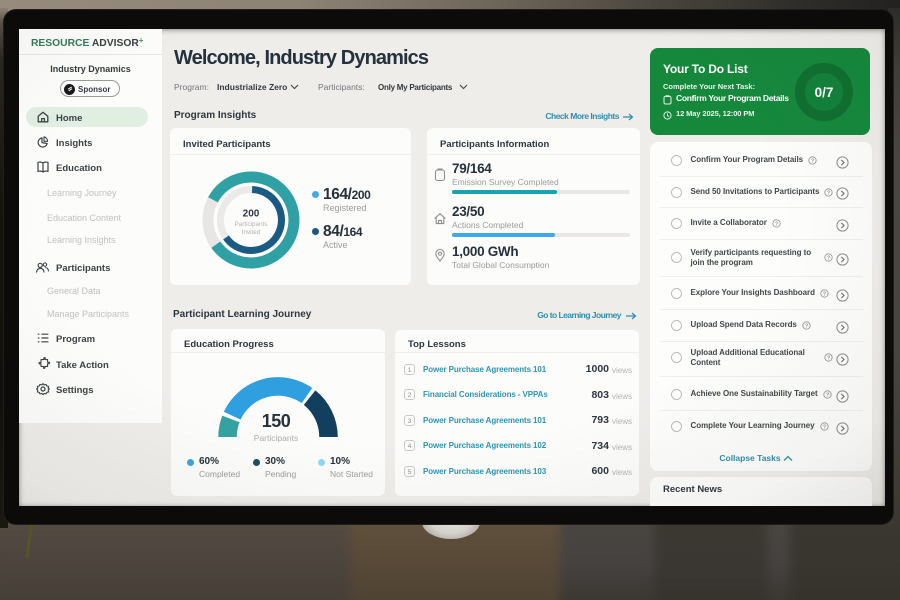 The image size is (900, 600). I want to click on svg-text: 200, so click(251, 214).